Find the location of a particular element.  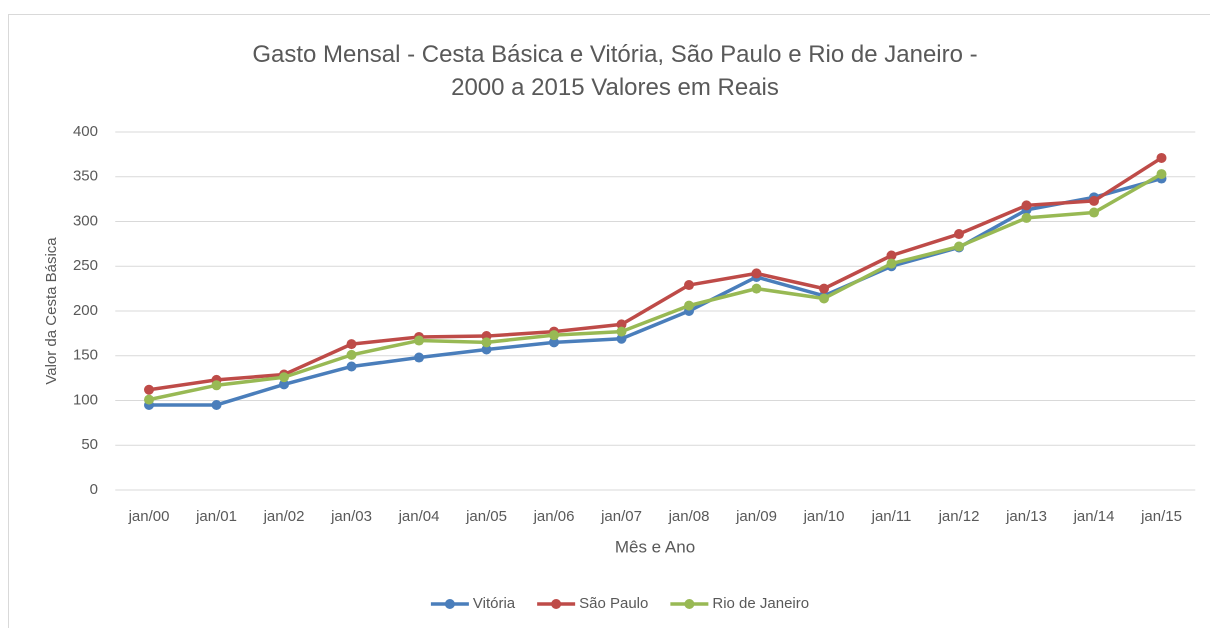

y-tick-label: 200 is located at coordinates (85, 310).